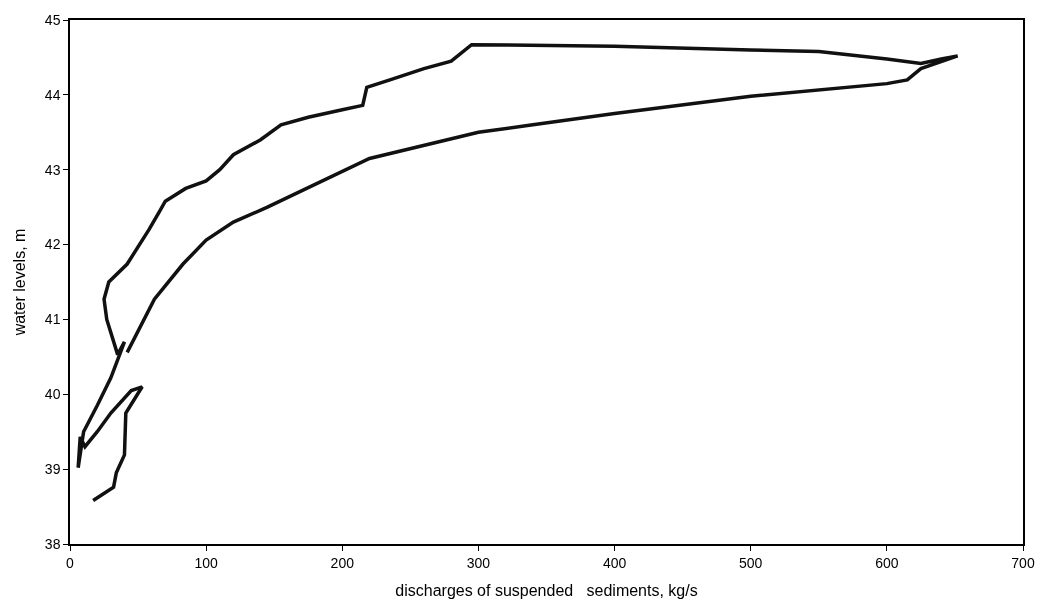 Image resolution: width=1047 pixels, height=609 pixels. Describe the element at coordinates (52, 244) in the screenshot. I see `y-tick-label: 42` at that location.